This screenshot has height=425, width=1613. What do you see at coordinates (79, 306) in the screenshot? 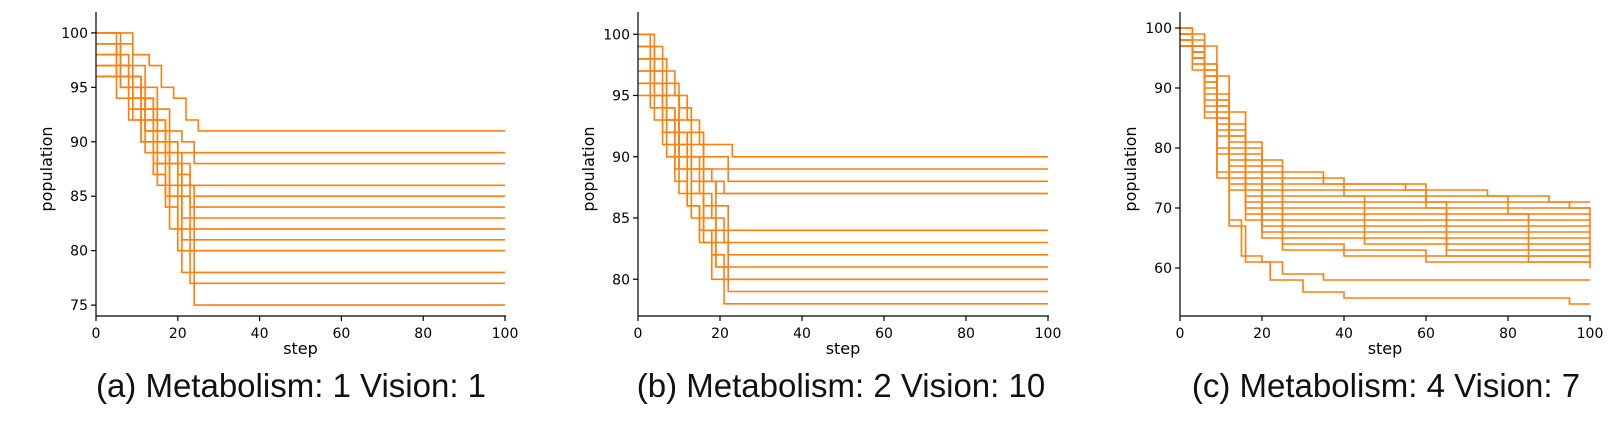
I see `y-tick-label: 75` at bounding box center [79, 306].